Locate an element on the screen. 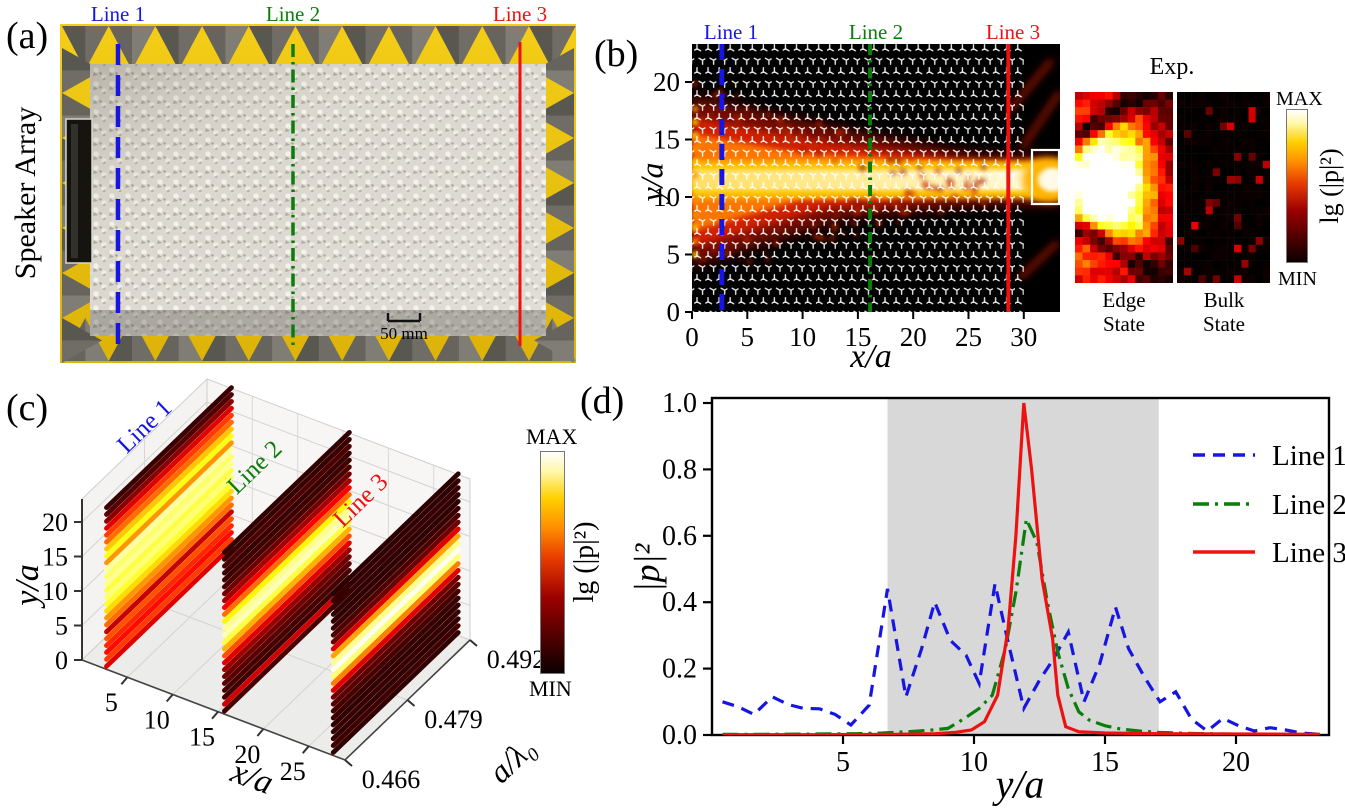 The height and width of the screenshot is (808, 1345). panel-c-ytick: 0 is located at coordinates (61, 660).